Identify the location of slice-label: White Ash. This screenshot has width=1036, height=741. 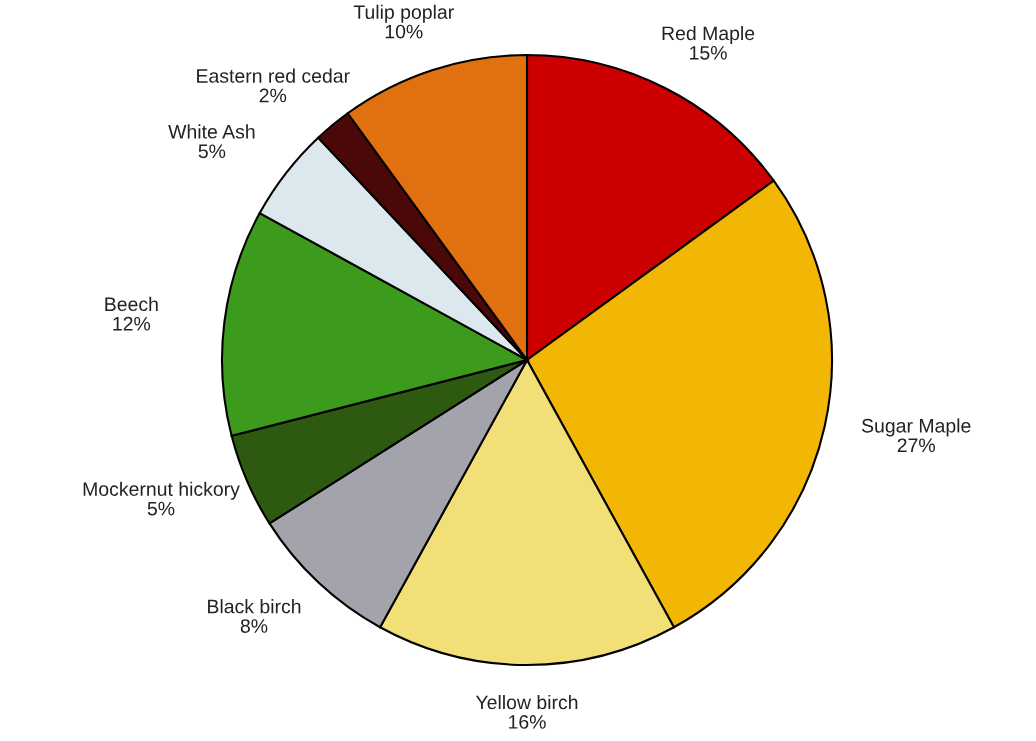
(211, 131).